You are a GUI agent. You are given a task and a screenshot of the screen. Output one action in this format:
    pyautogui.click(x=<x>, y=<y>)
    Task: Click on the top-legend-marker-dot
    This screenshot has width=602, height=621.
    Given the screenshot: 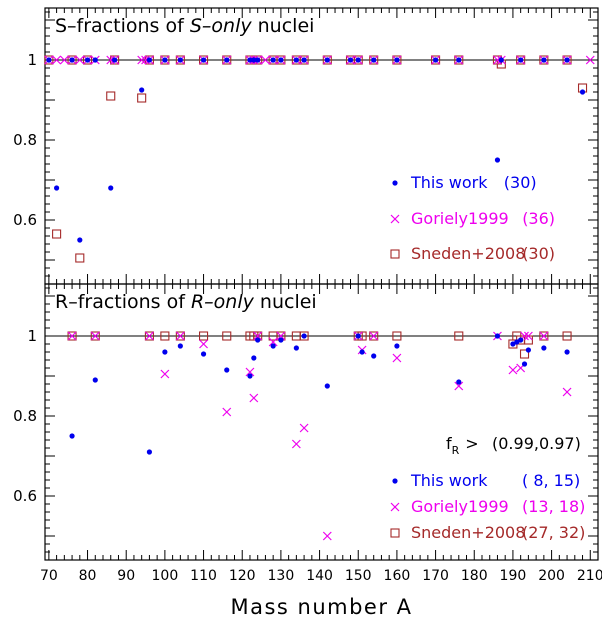 What is the action you would take?
    pyautogui.click(x=395, y=183)
    